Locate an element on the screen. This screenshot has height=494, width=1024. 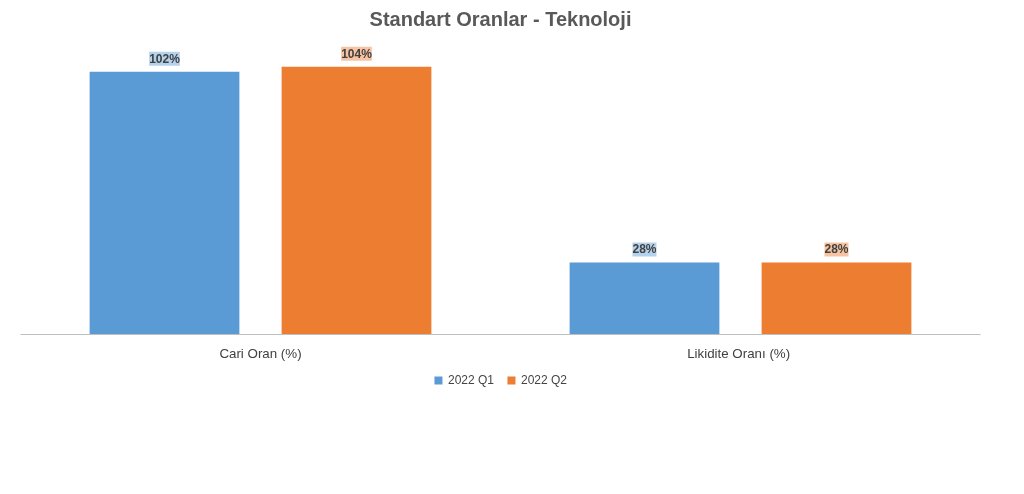
x-tick-label: Likidite Oranı (%) is located at coordinates (739, 353).